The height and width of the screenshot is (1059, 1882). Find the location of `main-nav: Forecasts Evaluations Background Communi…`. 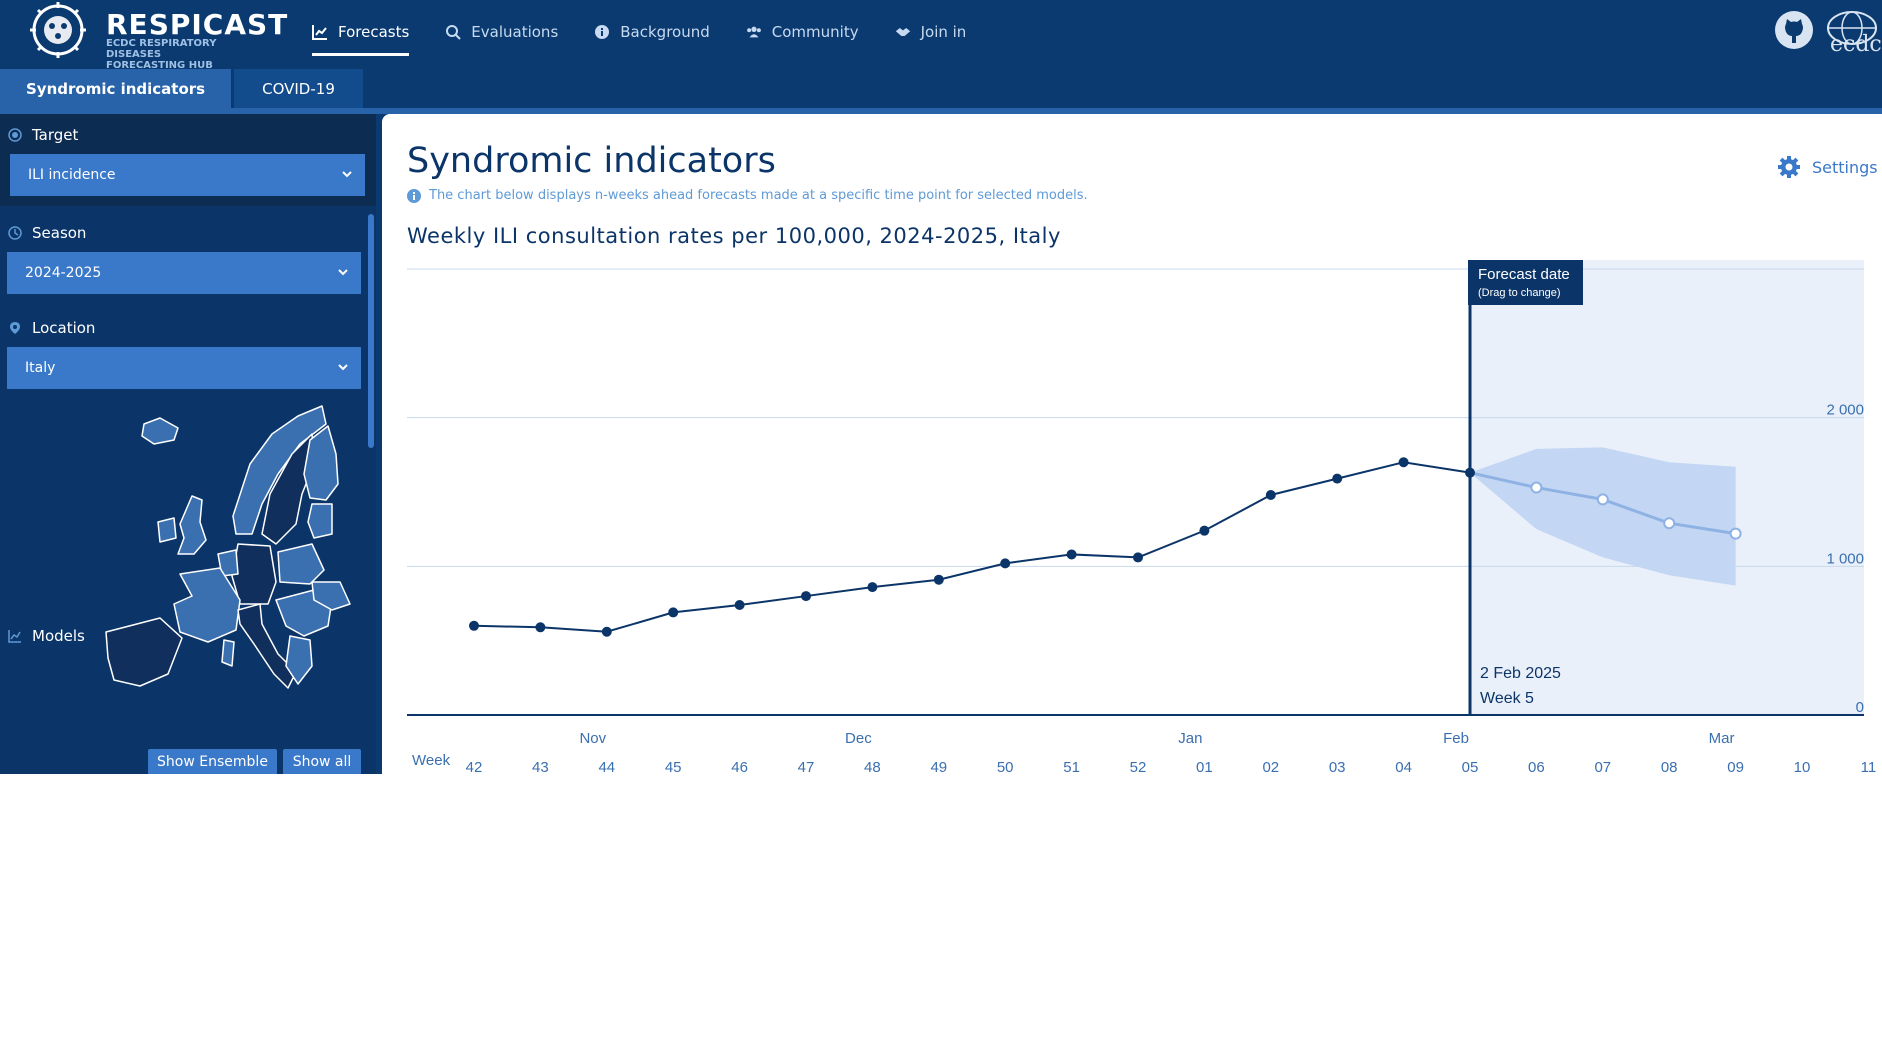

main-nav: Forecasts Evaluations Background Communi… is located at coordinates (657, 32).